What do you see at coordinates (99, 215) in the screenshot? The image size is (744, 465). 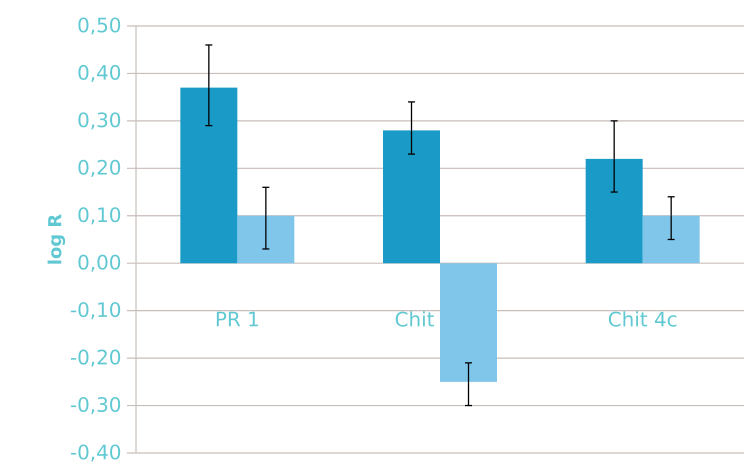 I see `y-tick-label: 0,10` at bounding box center [99, 215].